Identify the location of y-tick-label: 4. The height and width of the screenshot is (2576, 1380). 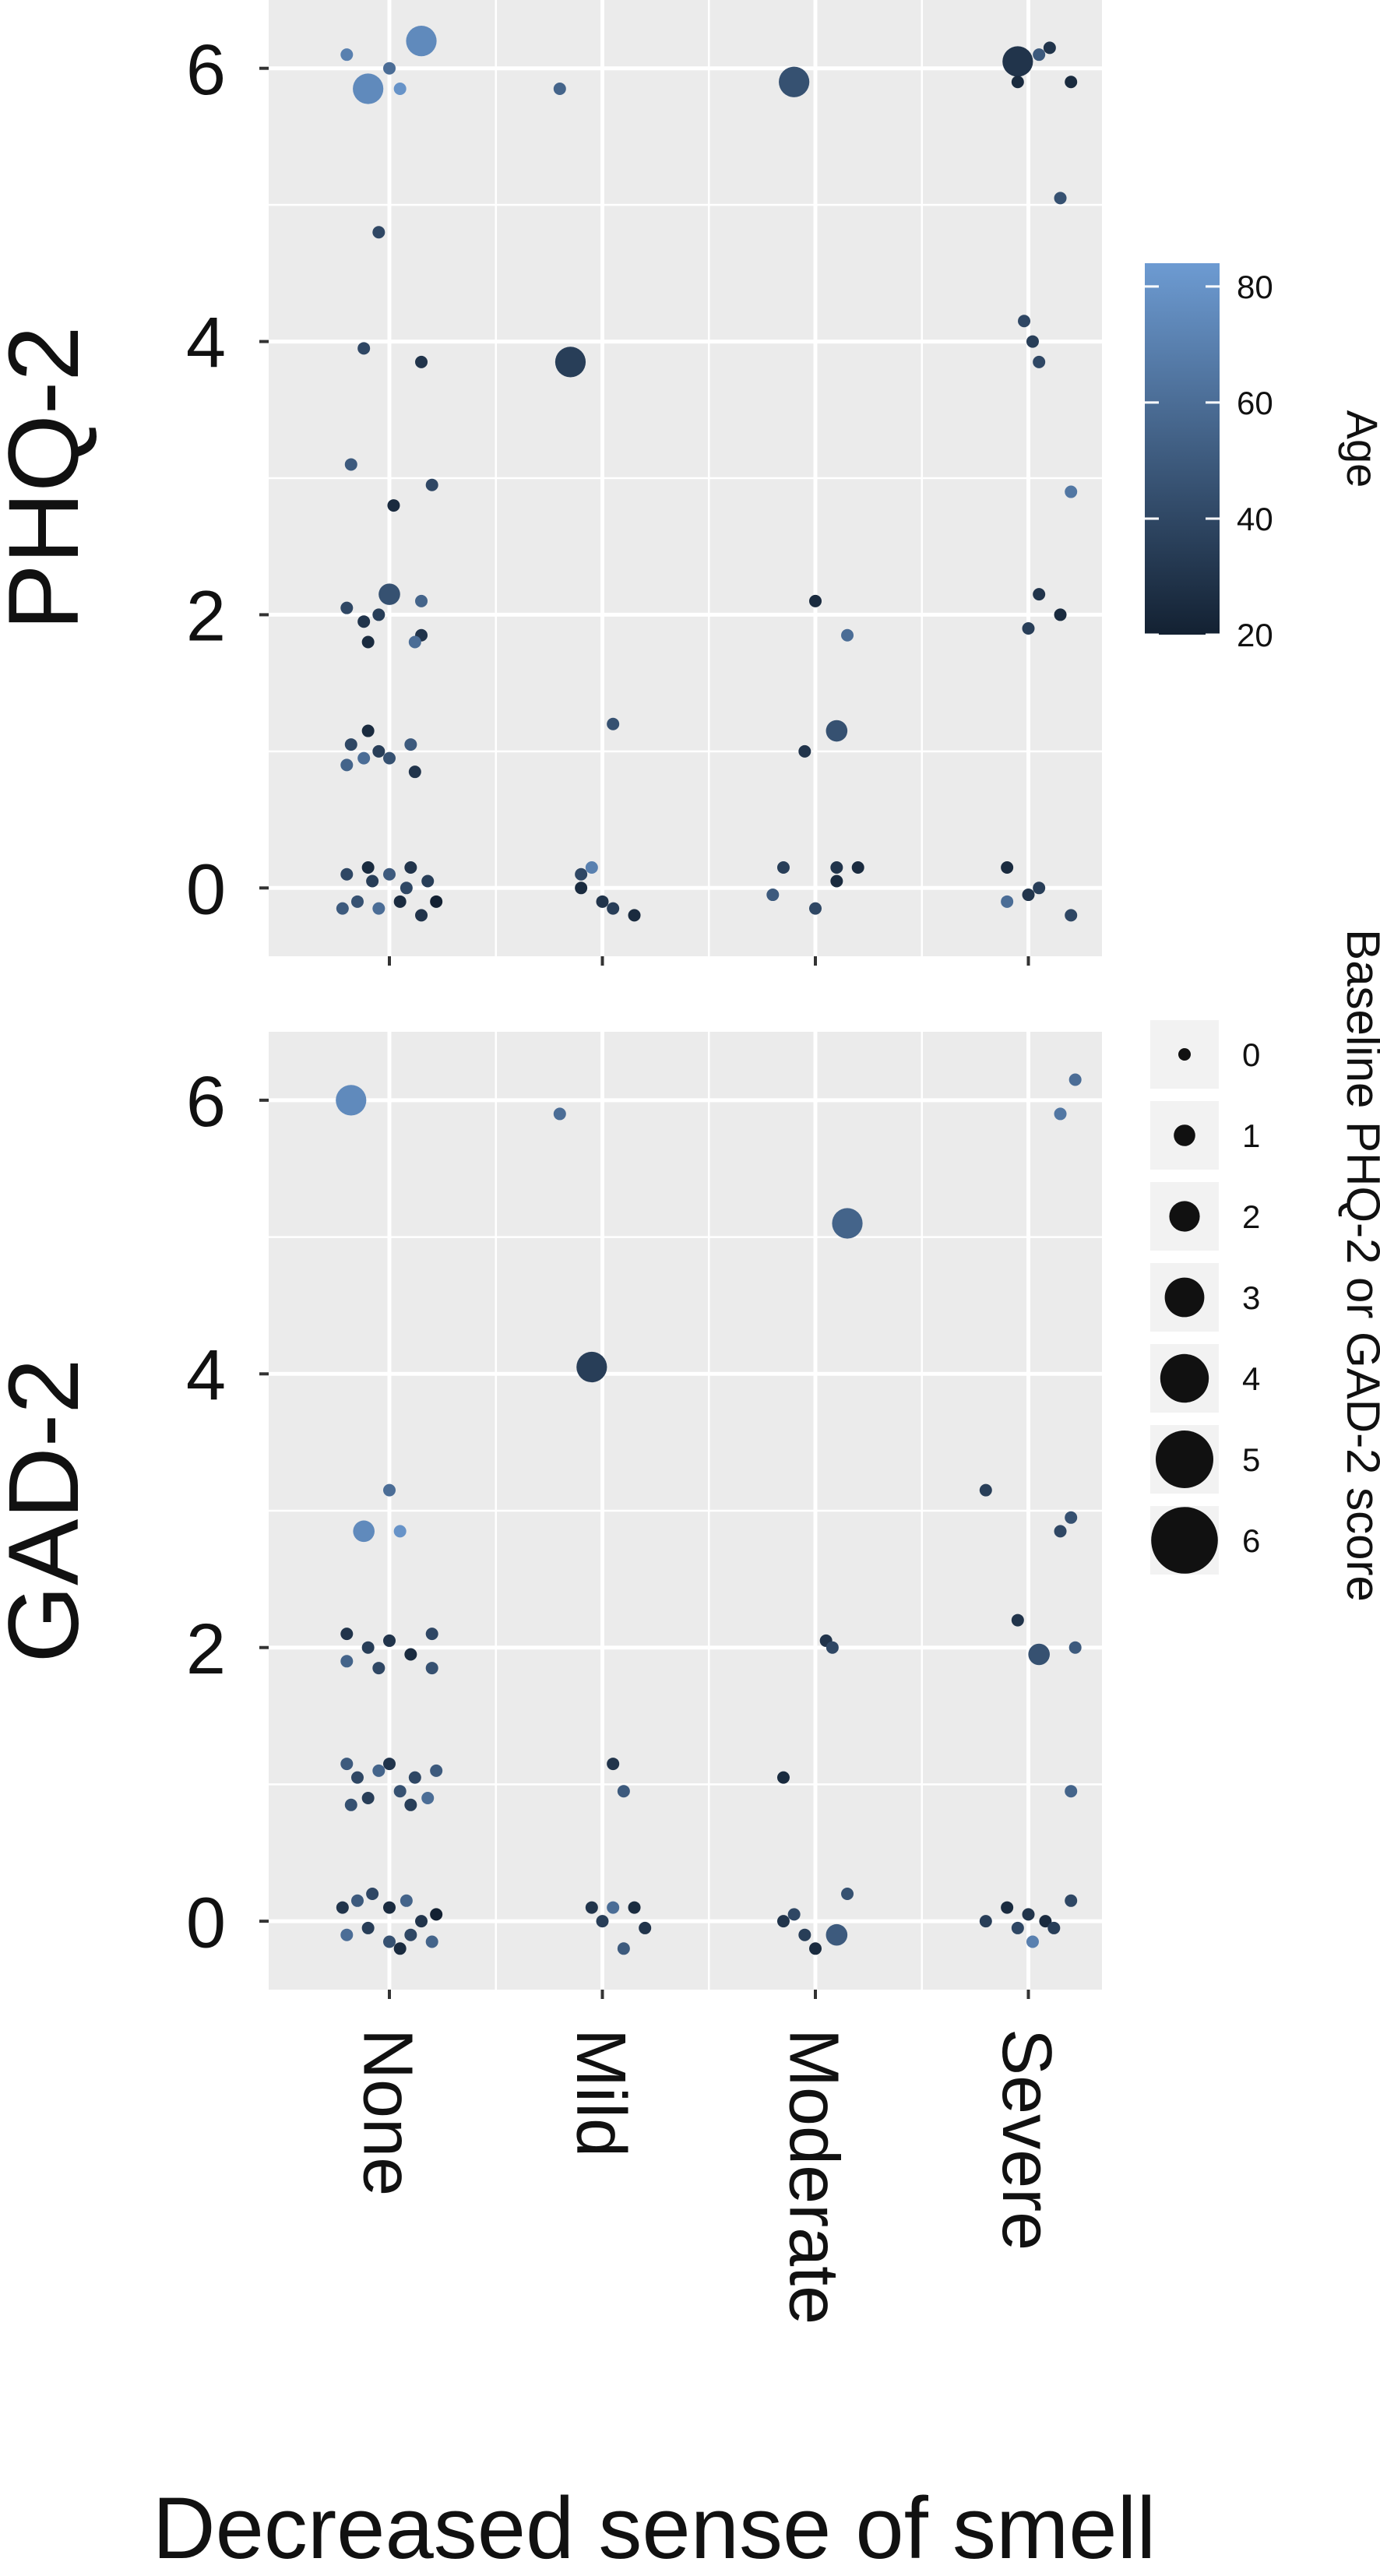
(206, 1375).